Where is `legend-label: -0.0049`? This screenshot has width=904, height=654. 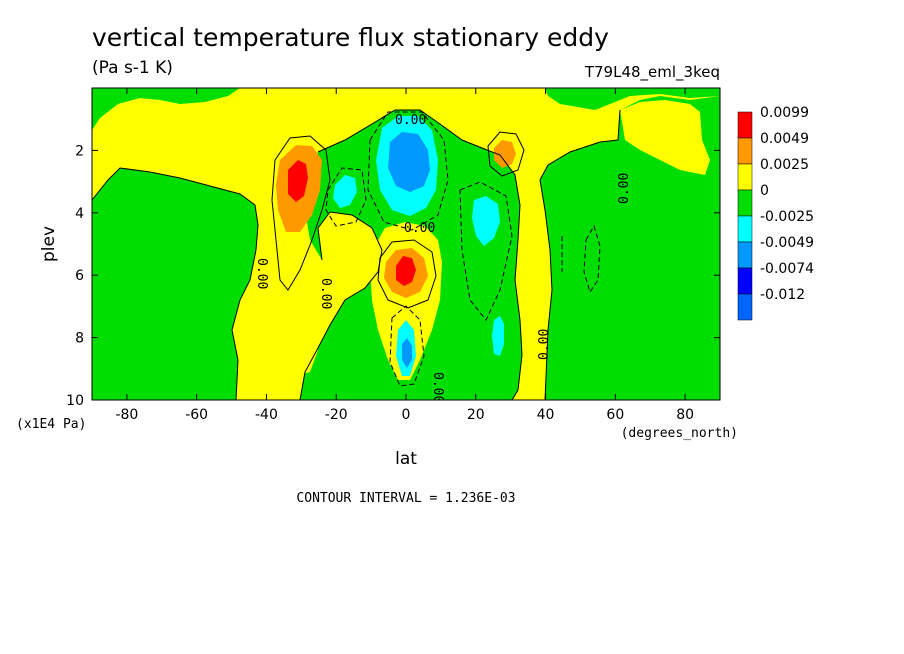
legend-label: -0.0049 is located at coordinates (787, 243).